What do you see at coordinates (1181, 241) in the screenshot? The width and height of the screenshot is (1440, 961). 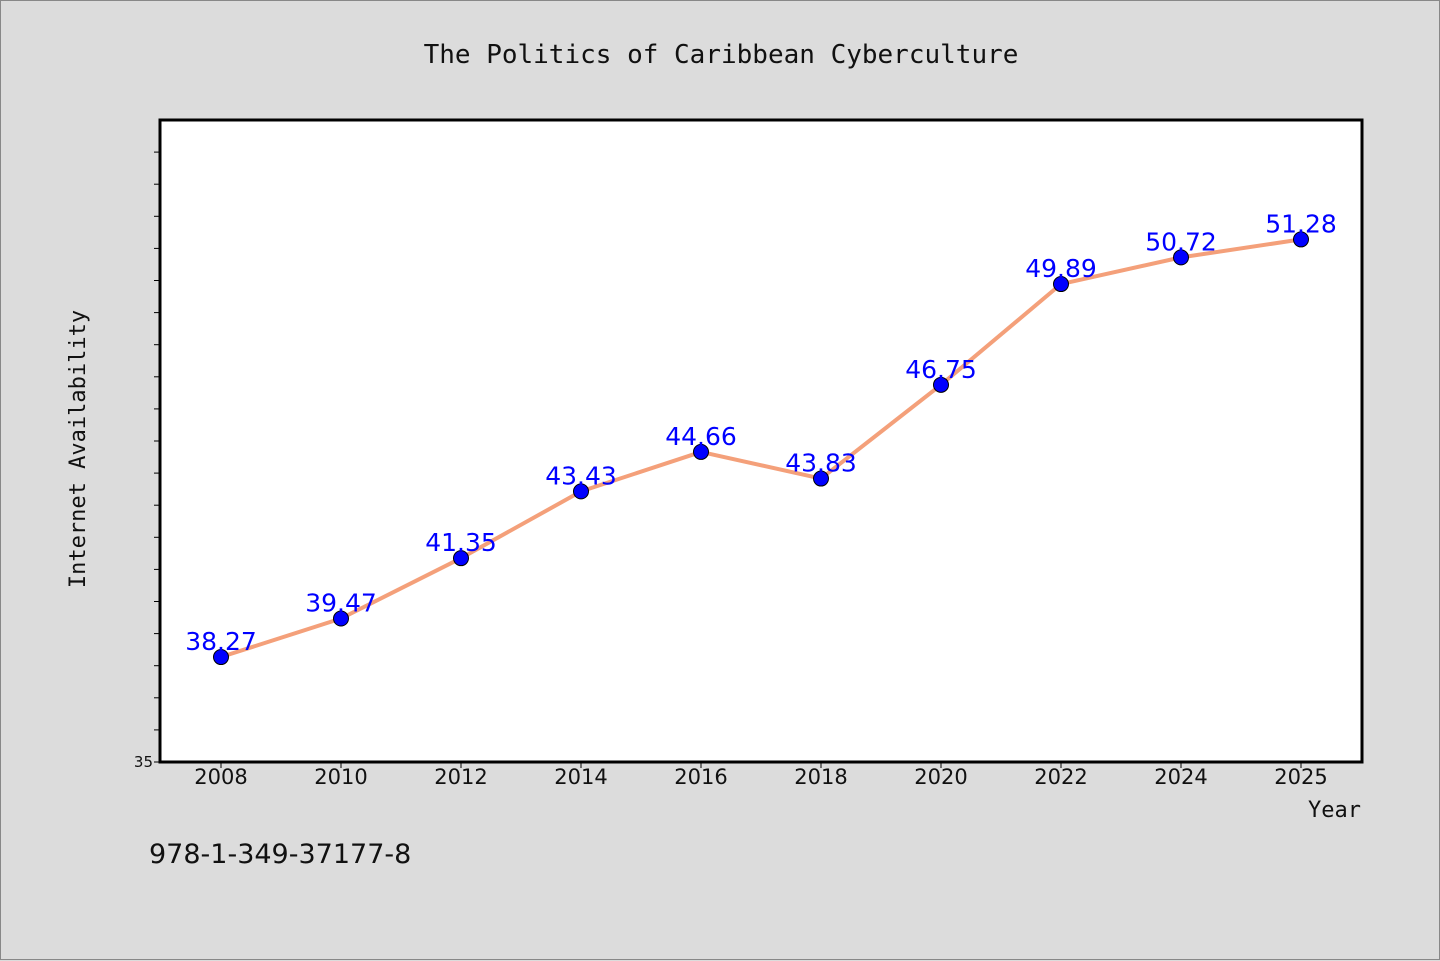 I see `data-label: 50.72` at bounding box center [1181, 241].